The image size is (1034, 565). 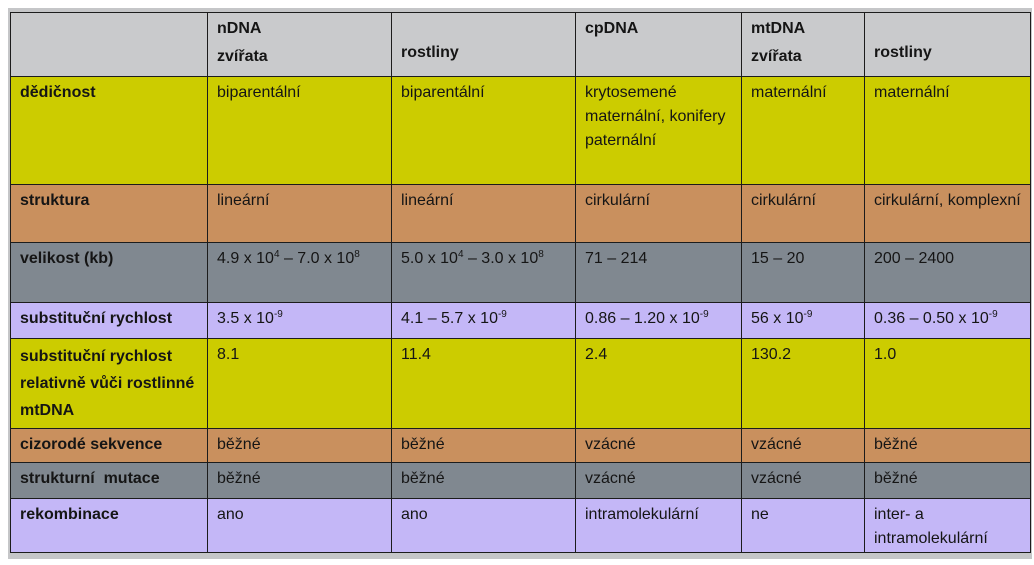 What do you see at coordinates (612, 28) in the screenshot?
I see `header-group-label: cpDNA` at bounding box center [612, 28].